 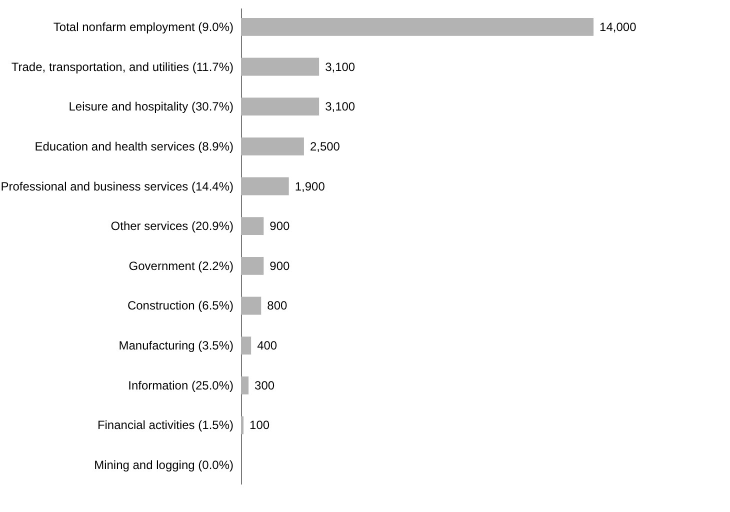 I want to click on data-label: 14,000, so click(x=618, y=27).